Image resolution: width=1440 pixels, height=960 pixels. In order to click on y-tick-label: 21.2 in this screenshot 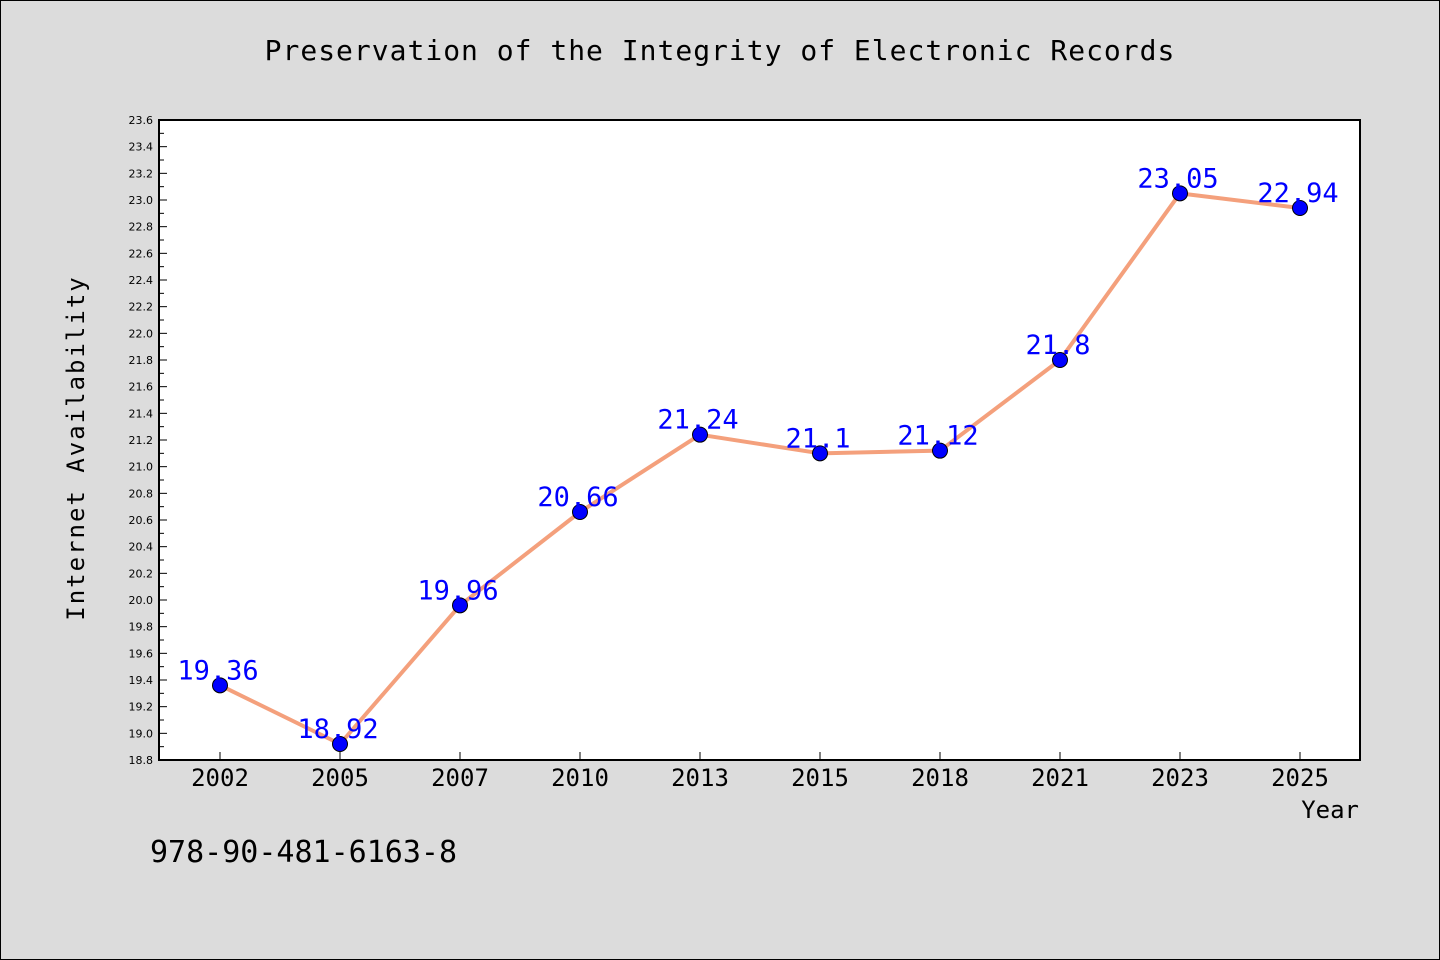, I will do `click(141, 440)`.